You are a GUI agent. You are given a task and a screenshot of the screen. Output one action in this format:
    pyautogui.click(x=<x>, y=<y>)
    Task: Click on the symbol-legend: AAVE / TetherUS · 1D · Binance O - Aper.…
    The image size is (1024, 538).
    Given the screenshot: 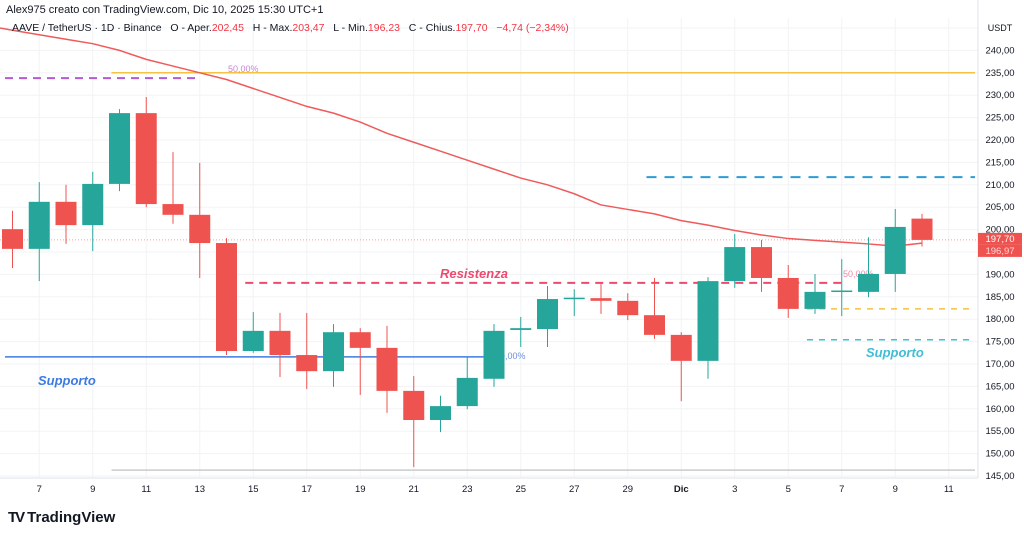 What is the action you would take?
    pyautogui.click(x=290, y=28)
    